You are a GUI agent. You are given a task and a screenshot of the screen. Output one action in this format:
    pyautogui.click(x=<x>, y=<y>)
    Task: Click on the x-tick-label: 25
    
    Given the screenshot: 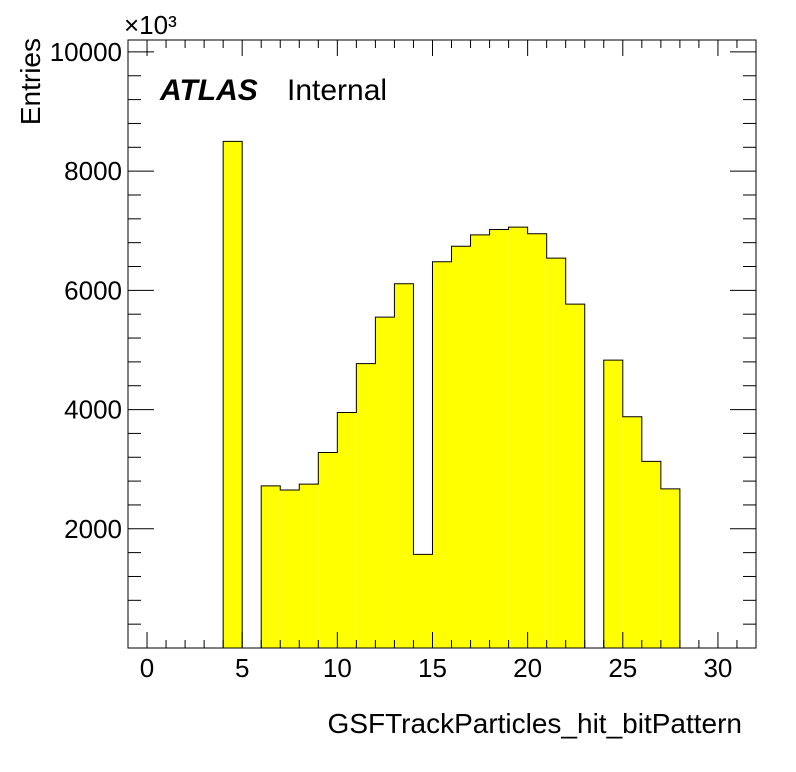 What is the action you would take?
    pyautogui.click(x=622, y=668)
    